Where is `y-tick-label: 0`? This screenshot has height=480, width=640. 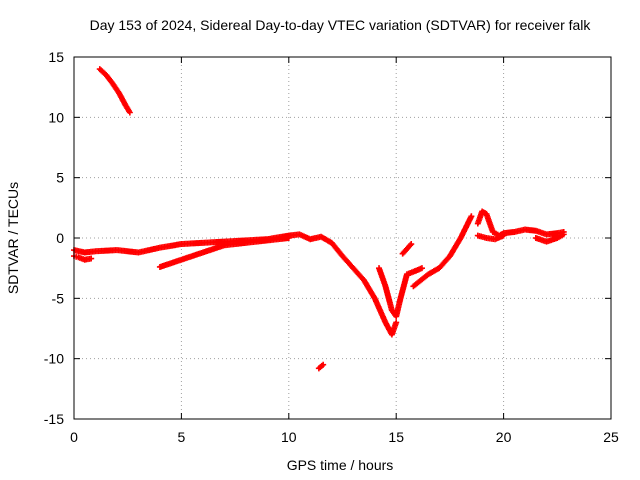
y-tick-label: 0 is located at coordinates (60, 238).